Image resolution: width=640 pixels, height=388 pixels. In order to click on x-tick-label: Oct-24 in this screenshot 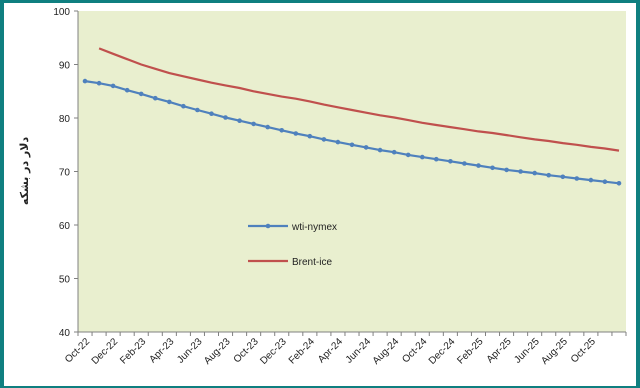, I will do `click(414, 350)`.